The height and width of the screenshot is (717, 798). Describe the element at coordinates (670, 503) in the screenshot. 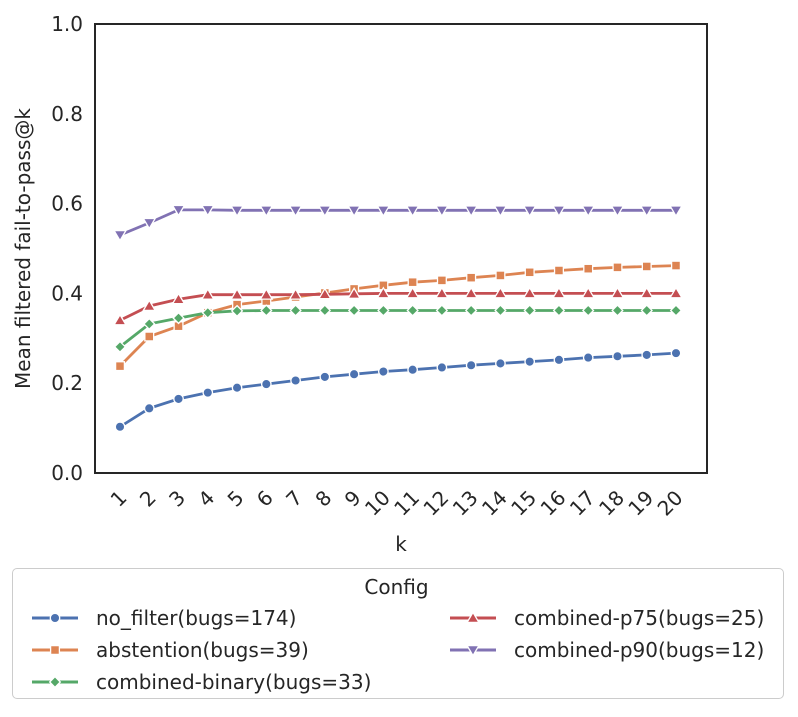

I see `x-tick-label: 20` at that location.